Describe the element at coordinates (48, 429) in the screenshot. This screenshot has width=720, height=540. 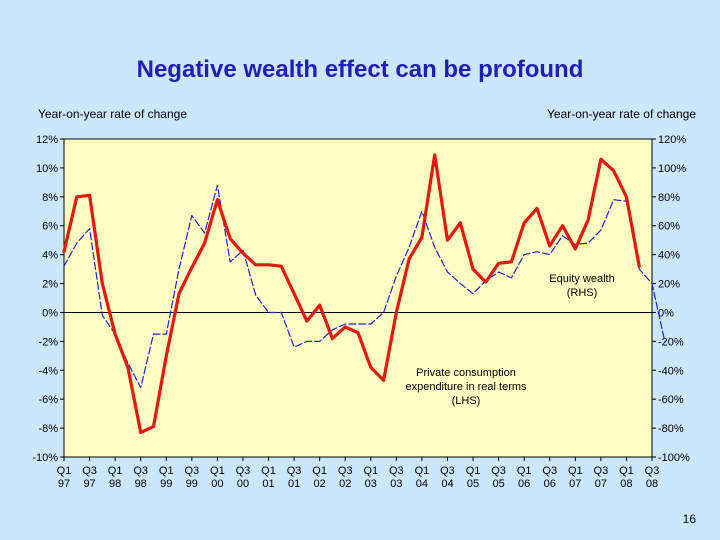
I see `left-tick-label: -8%` at that location.